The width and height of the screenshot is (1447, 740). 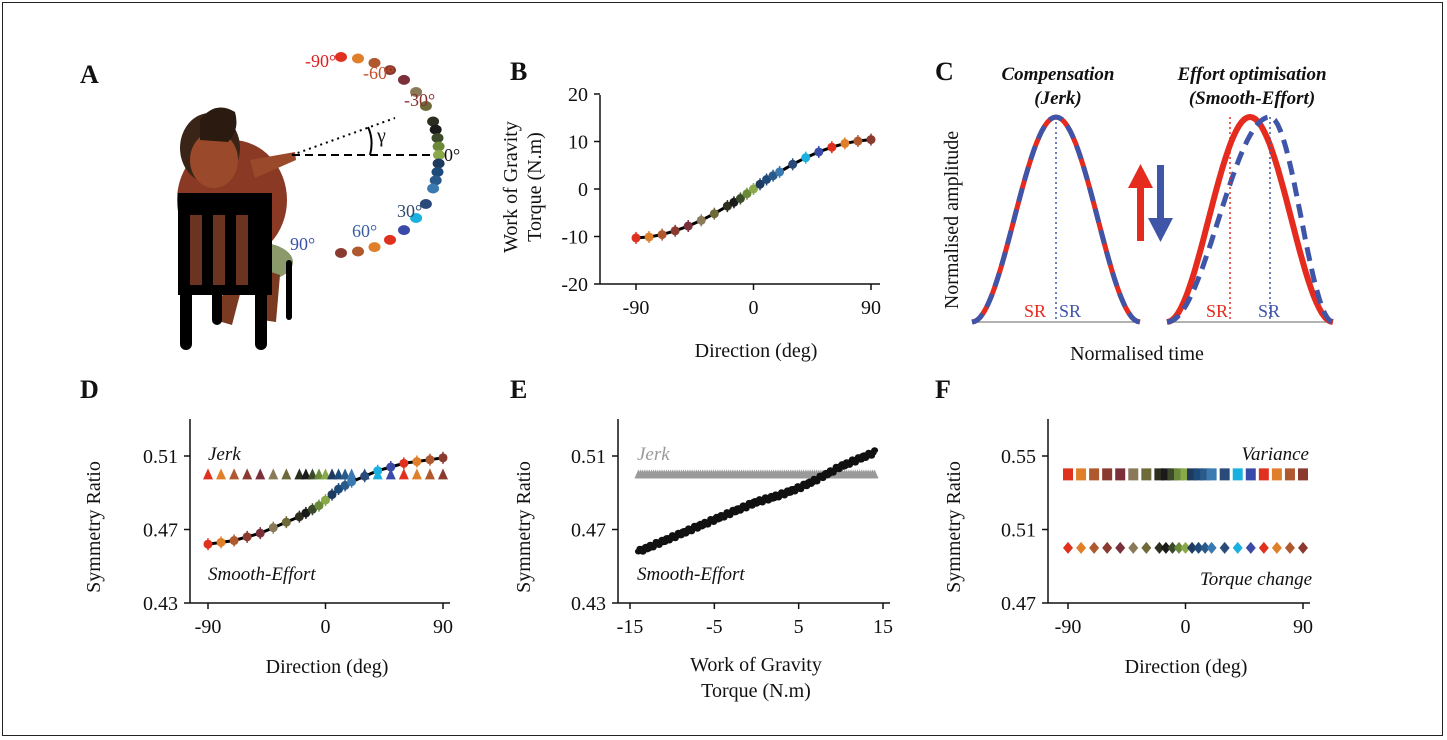 I want to click on panel-d-ylabel: Symmetry Ratio, so click(x=94, y=527).